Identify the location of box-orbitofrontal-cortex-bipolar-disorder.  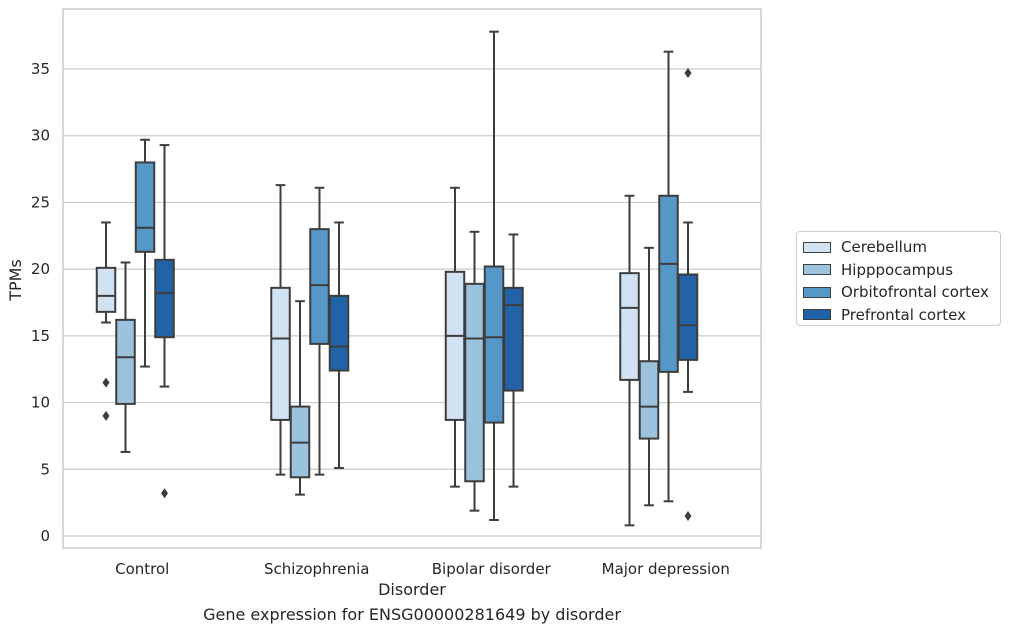
(494, 275).